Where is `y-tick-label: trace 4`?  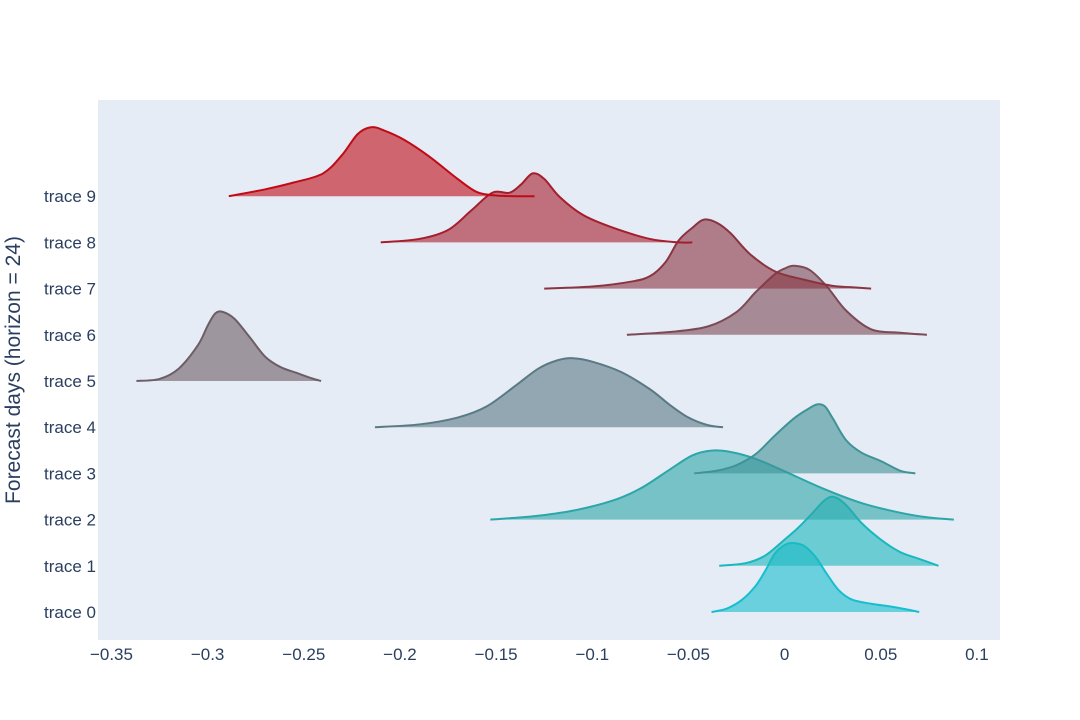
y-tick-label: trace 4 is located at coordinates (70, 427).